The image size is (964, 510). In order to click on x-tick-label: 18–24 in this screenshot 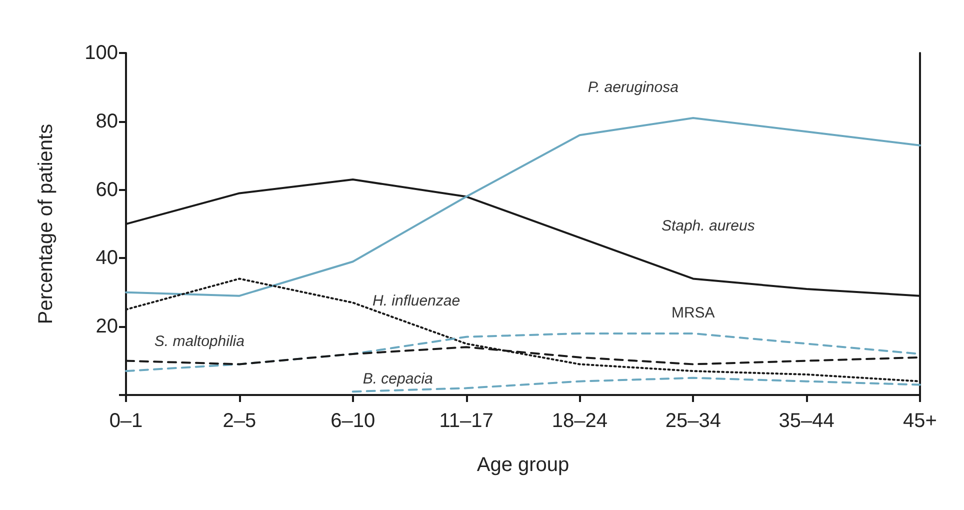, I will do `click(580, 421)`.